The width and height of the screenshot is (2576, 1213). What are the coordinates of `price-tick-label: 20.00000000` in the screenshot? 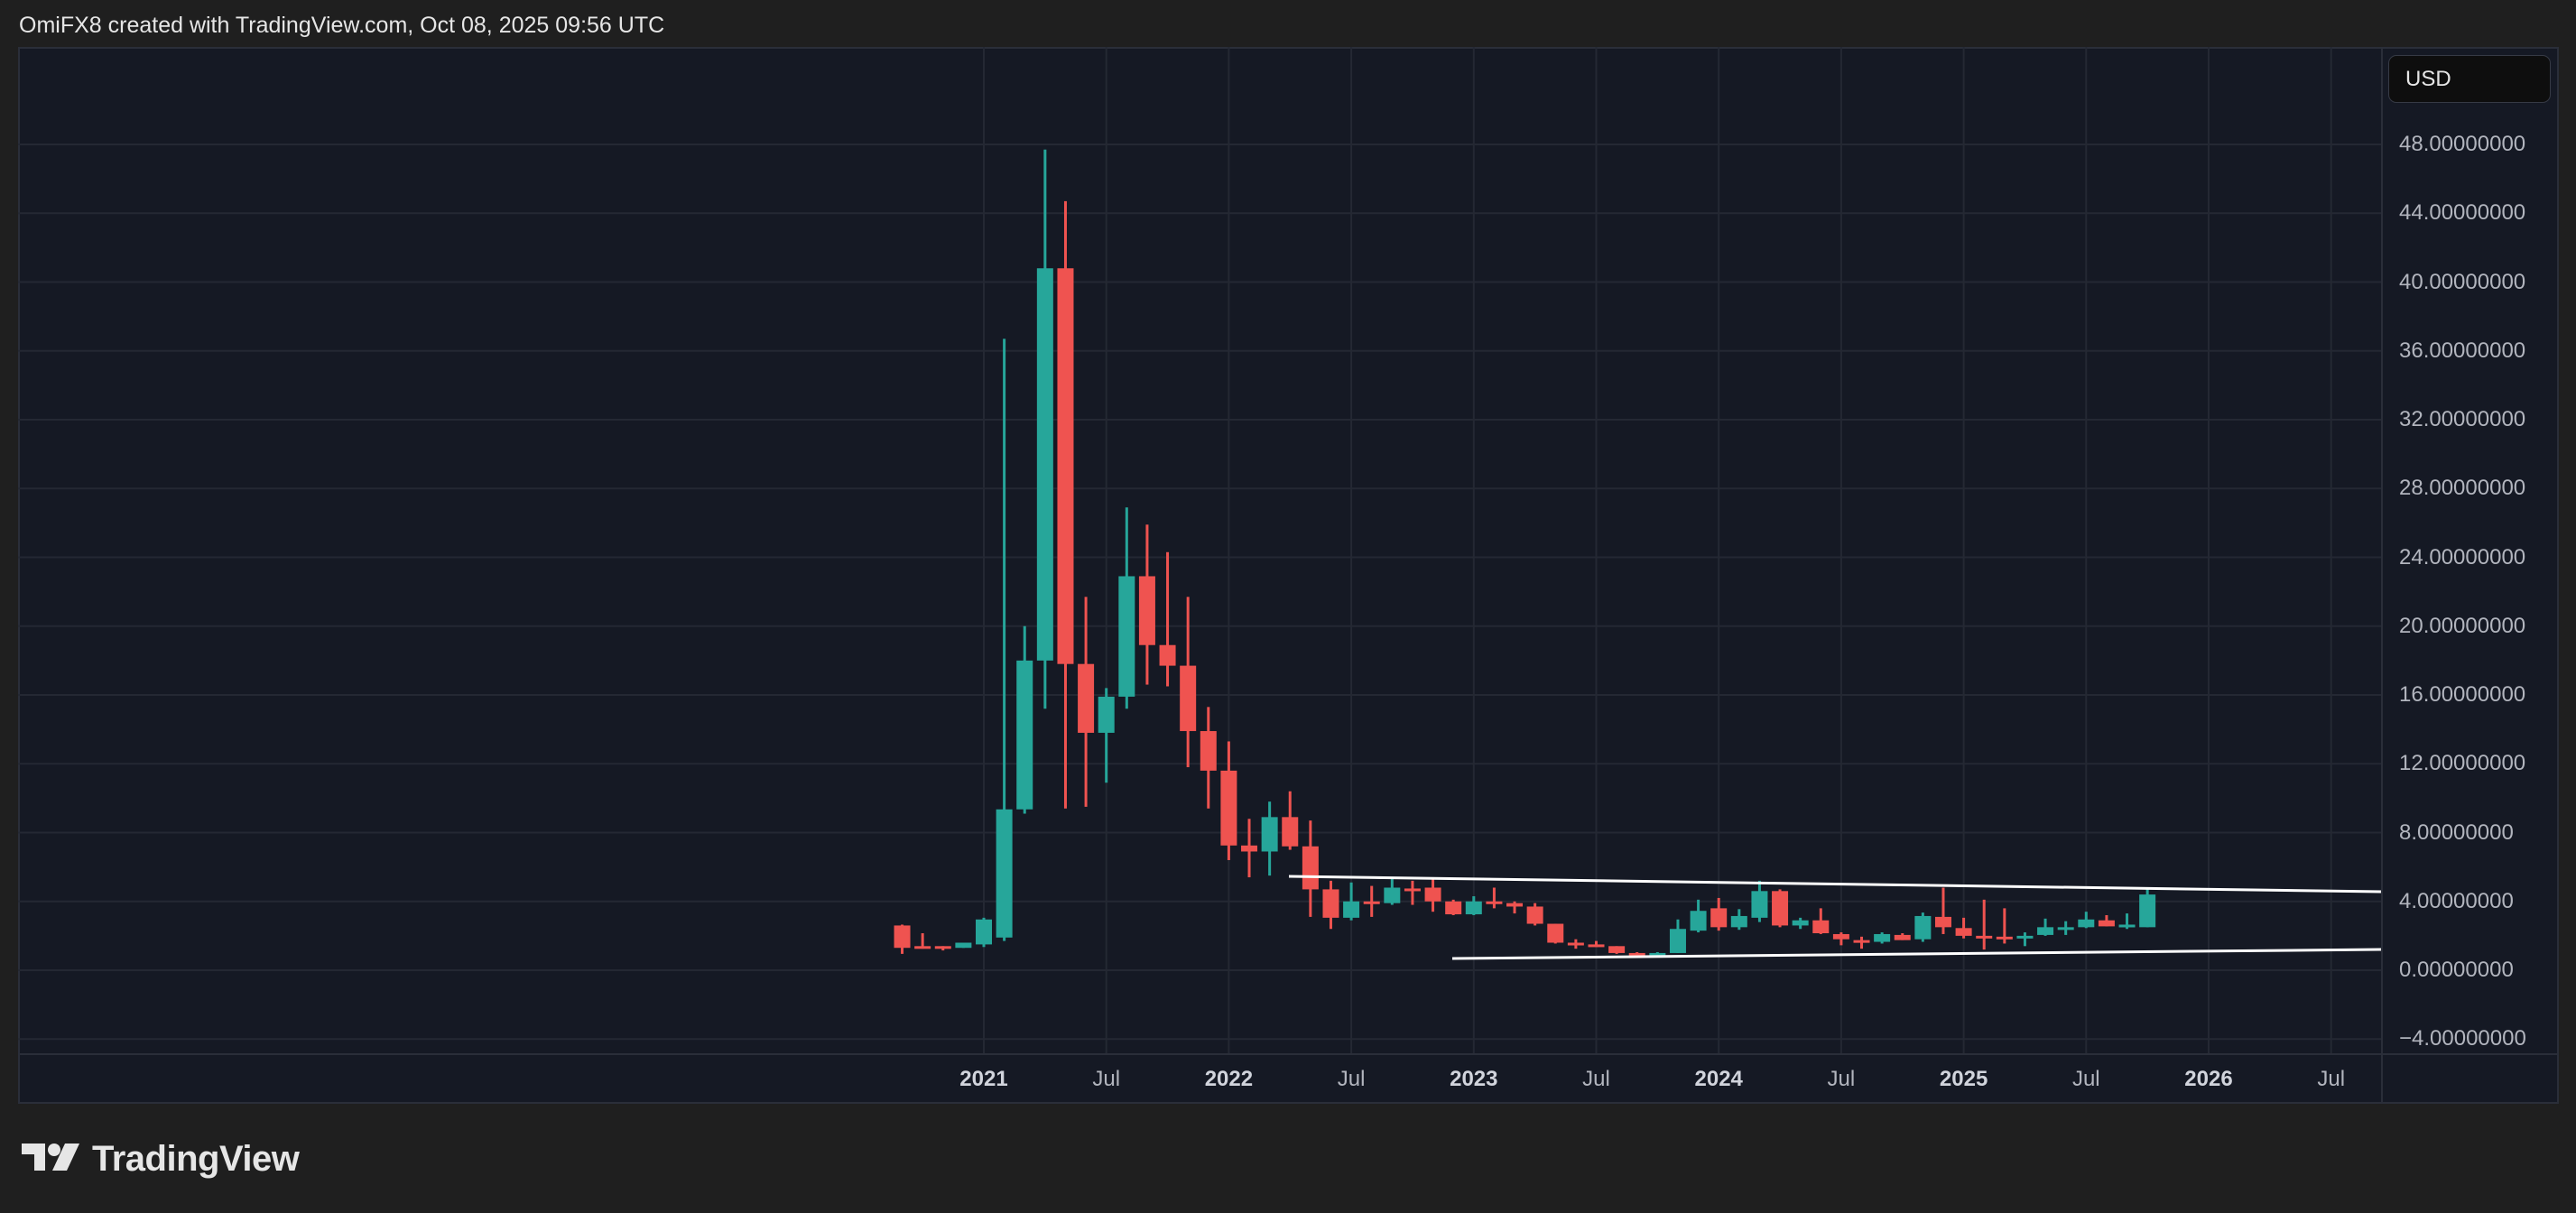 It's located at (2463, 625).